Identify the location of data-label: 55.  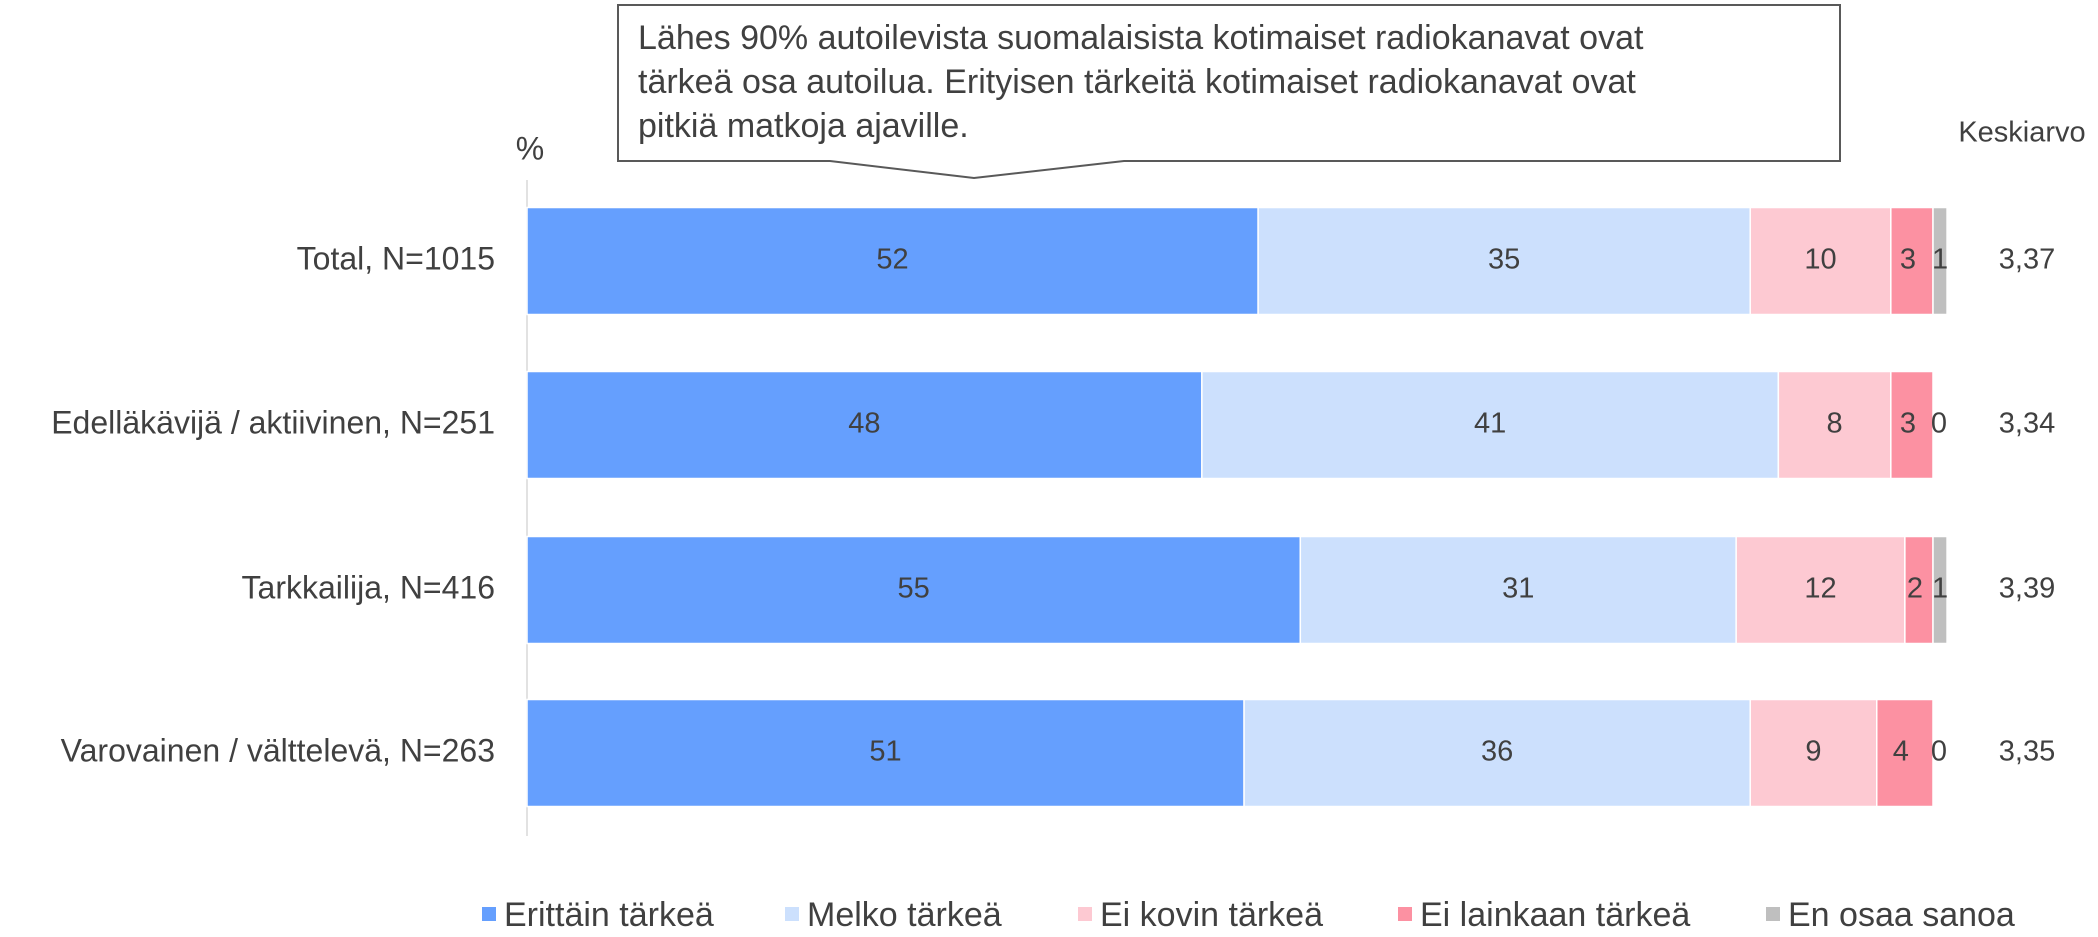
(914, 589).